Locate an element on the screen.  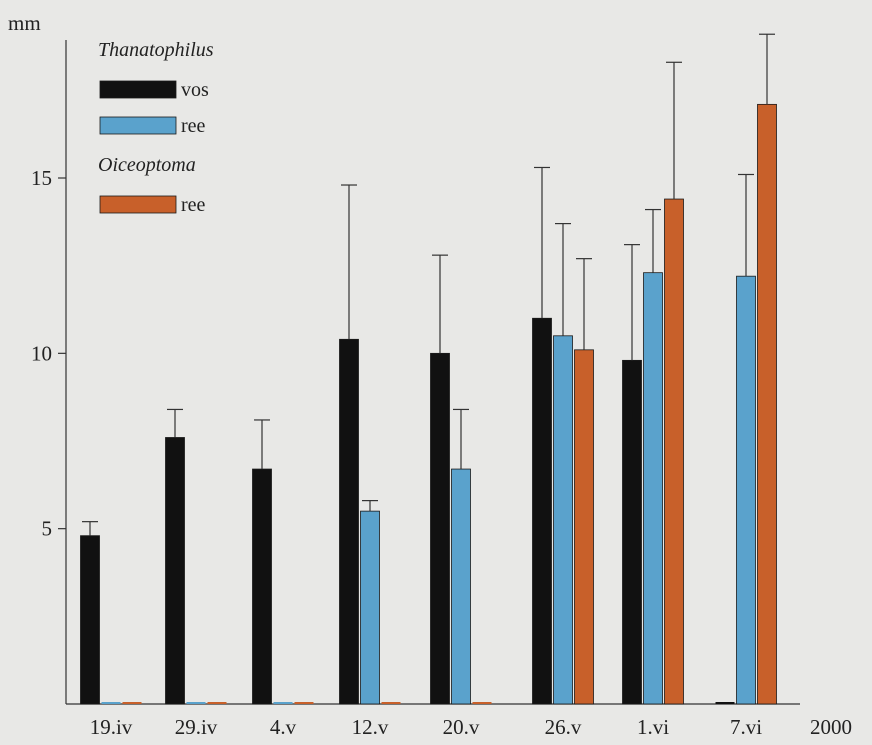
legend: Thanatophilus vos ree Oiceoptoma ree is located at coordinates (156, 127).